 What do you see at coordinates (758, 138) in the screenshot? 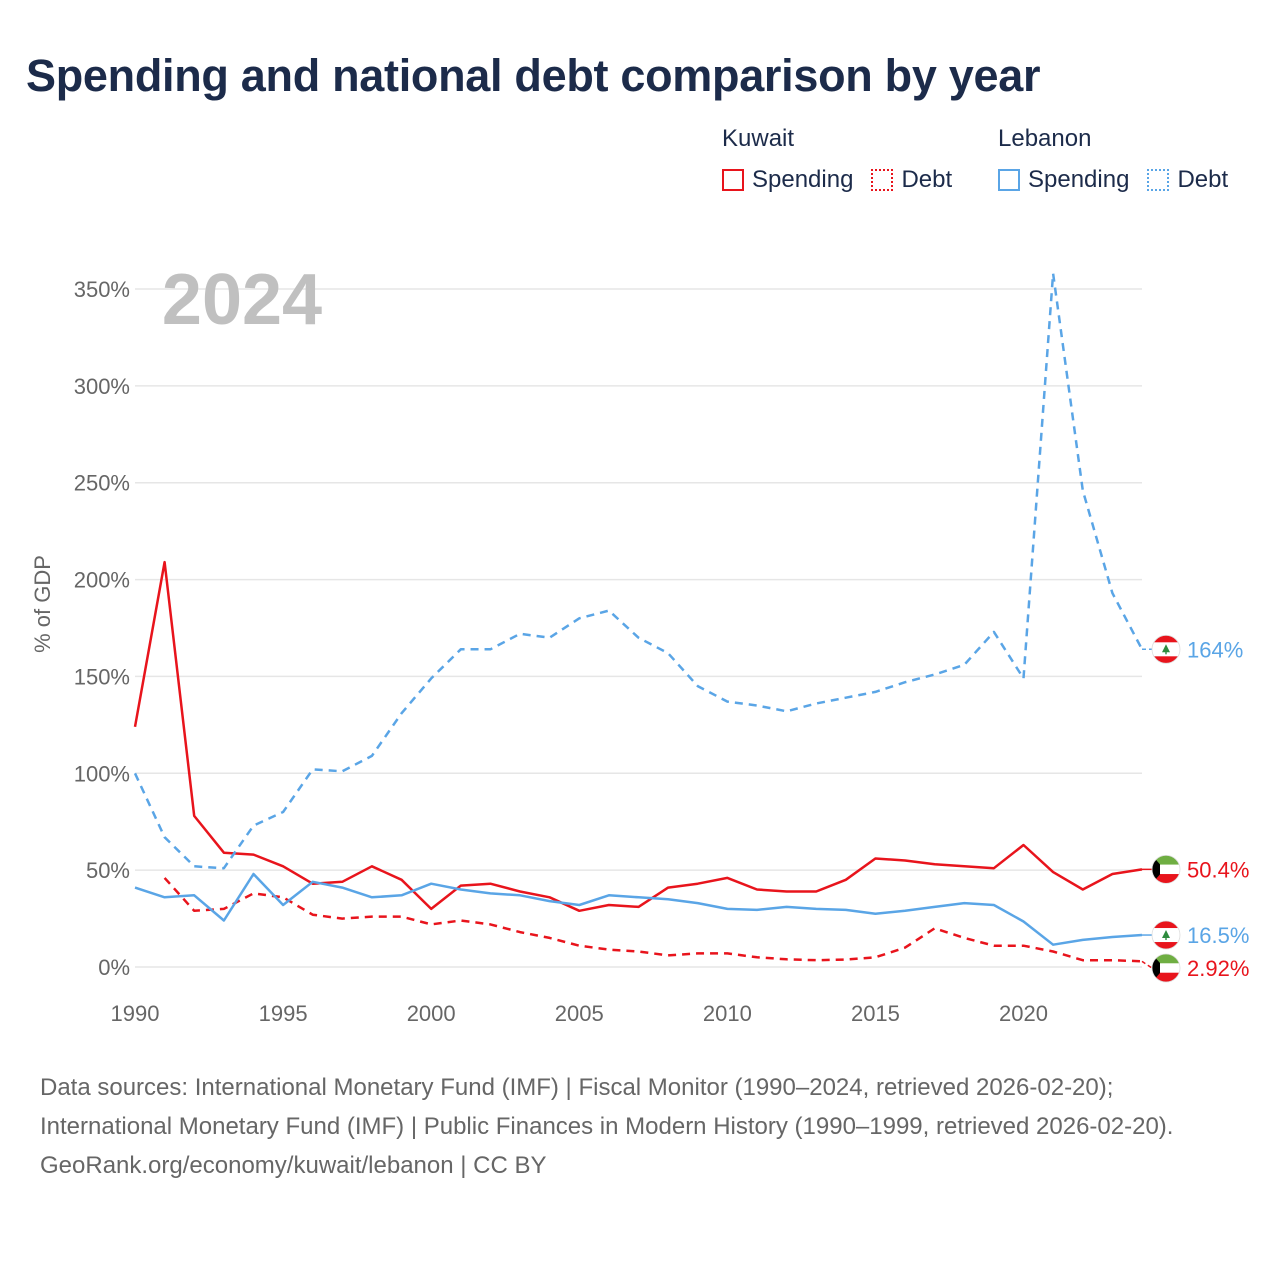
I see `legend-country-kuwait: Kuwait` at bounding box center [758, 138].